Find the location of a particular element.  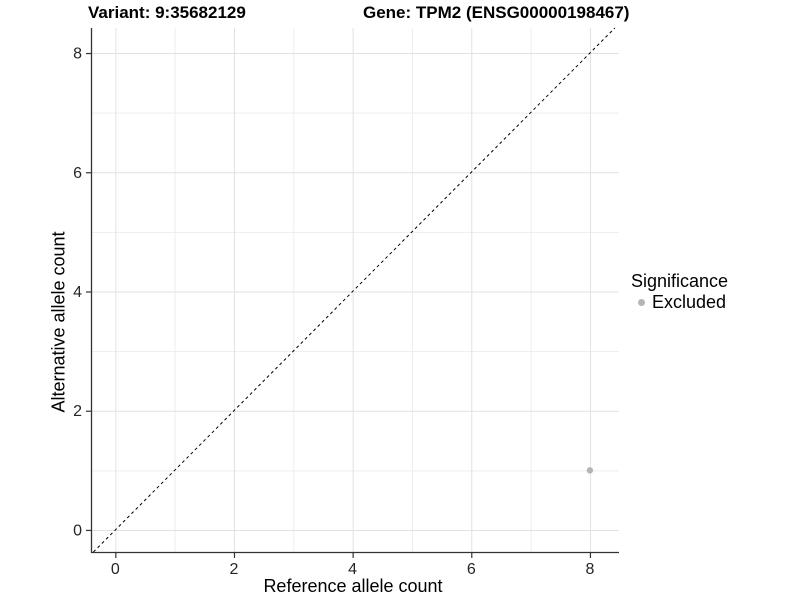

legend: Significance Excluded is located at coordinates (679, 291).